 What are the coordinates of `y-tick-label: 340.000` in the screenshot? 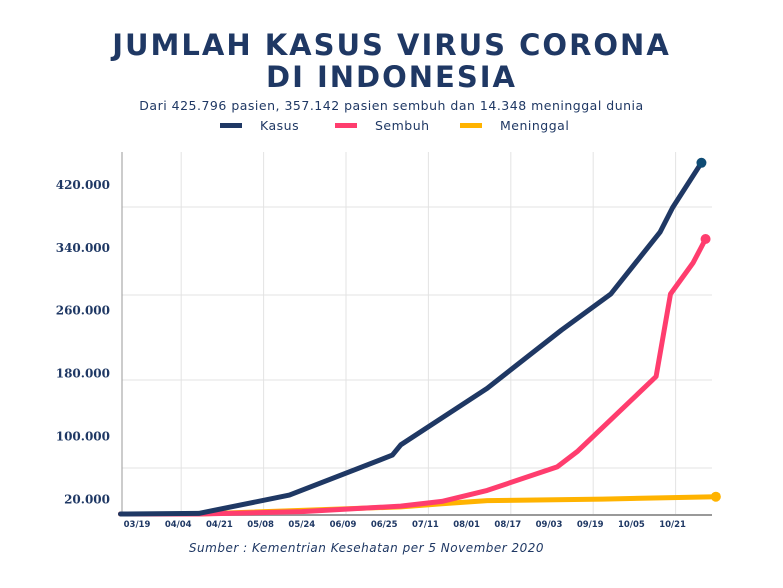 It's located at (83, 248).